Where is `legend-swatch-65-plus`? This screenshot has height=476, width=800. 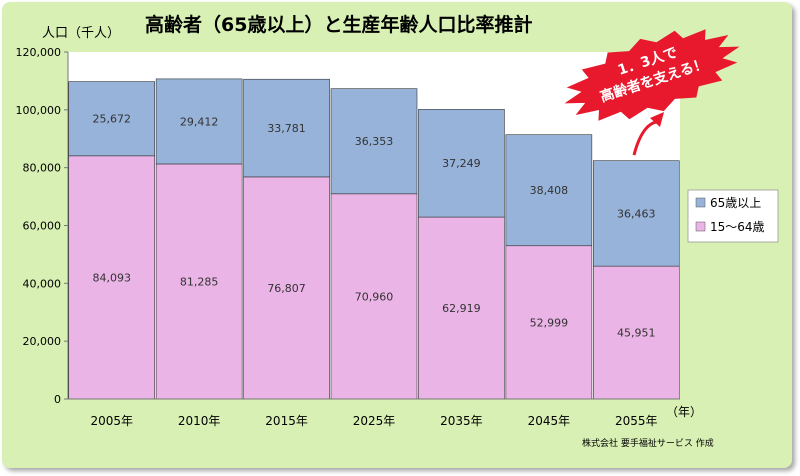
legend-swatch-65-plus is located at coordinates (700, 202).